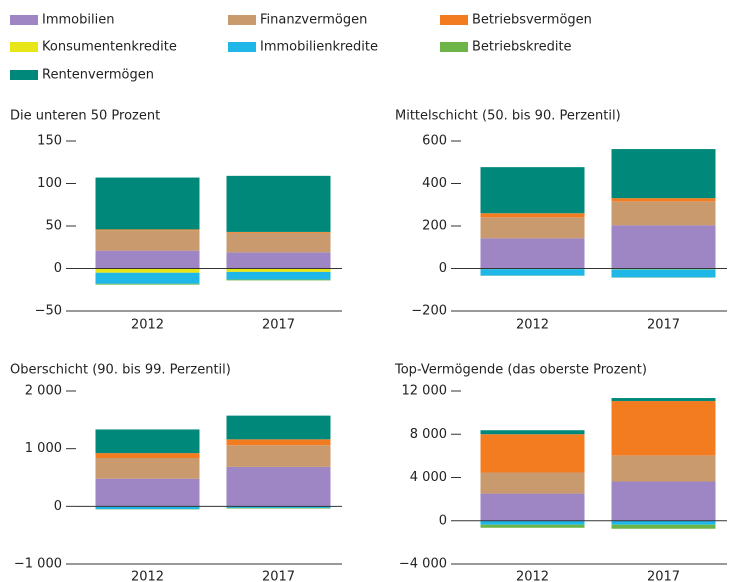 This screenshot has width=743, height=582. What do you see at coordinates (43, 448) in the screenshot?
I see `y-tick-label: 1 000` at bounding box center [43, 448].